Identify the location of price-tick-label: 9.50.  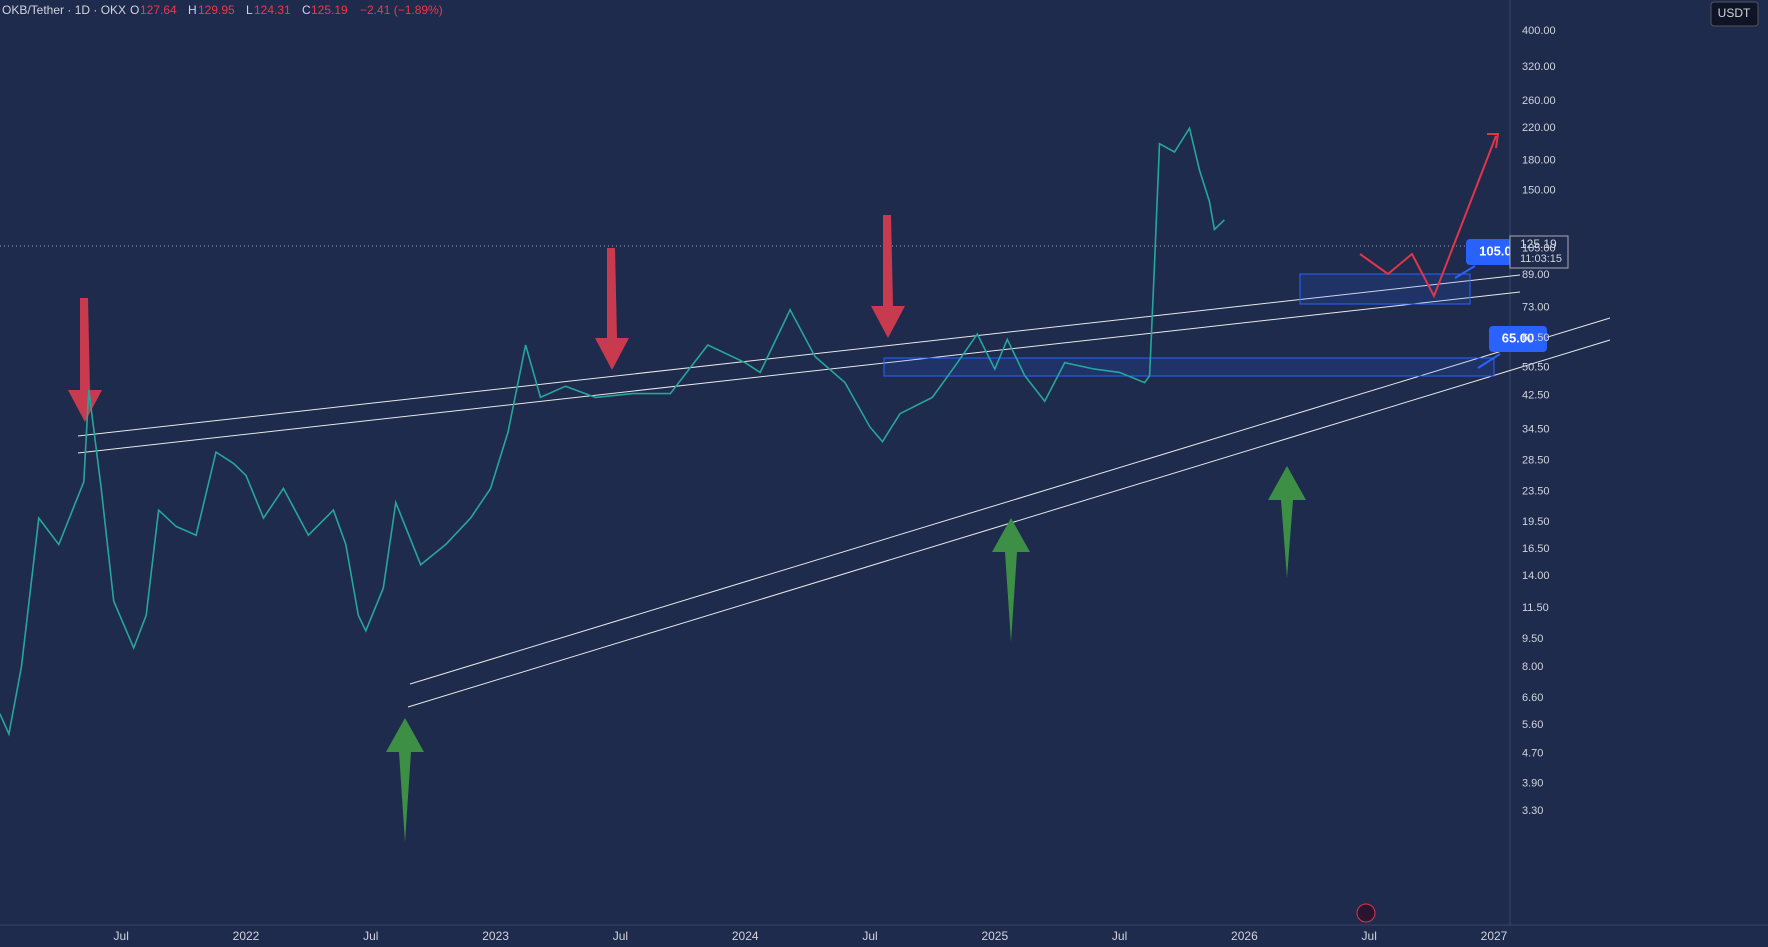
(1532, 639).